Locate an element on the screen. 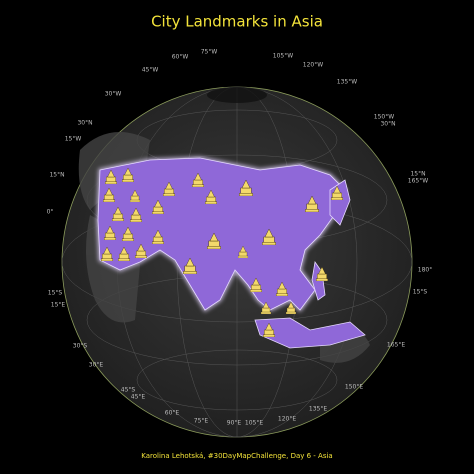 The height and width of the screenshot is (474, 474). graticule-label: 45°E is located at coordinates (138, 397).